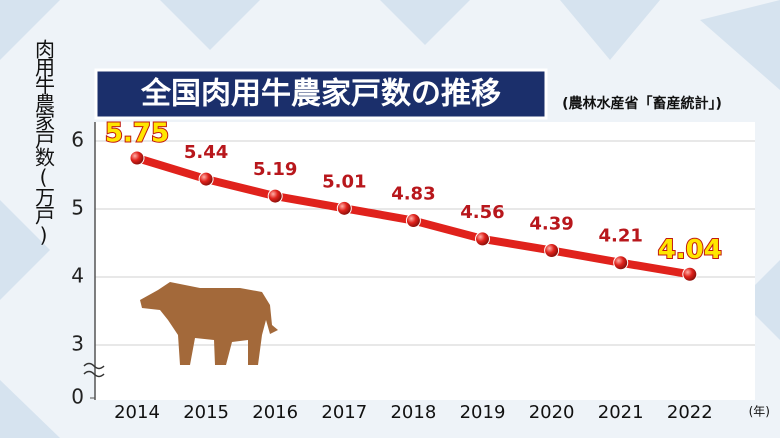 This screenshot has height=438, width=780. I want to click on y-tick-label: 0, so click(77, 397).